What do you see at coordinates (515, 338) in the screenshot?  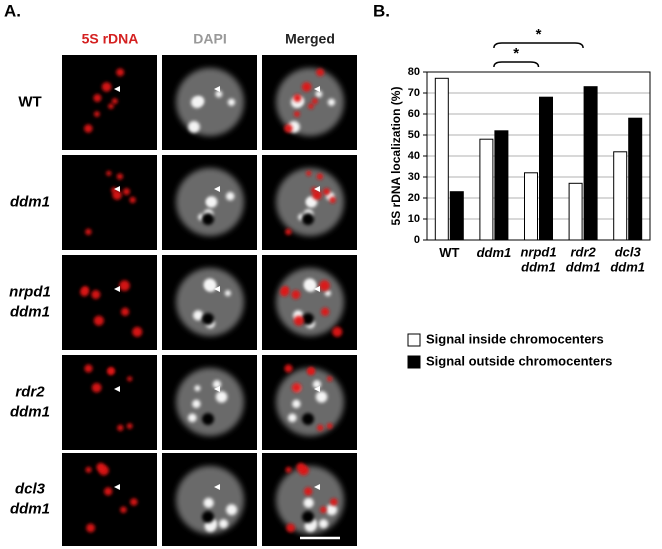 I see `legend-label: Signal inside chromocenters` at bounding box center [515, 338].